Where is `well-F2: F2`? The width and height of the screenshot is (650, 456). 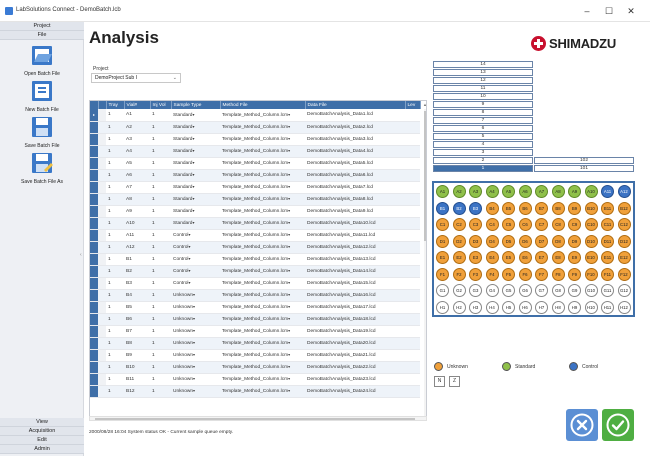 well-F2: F2 is located at coordinates (459, 274).